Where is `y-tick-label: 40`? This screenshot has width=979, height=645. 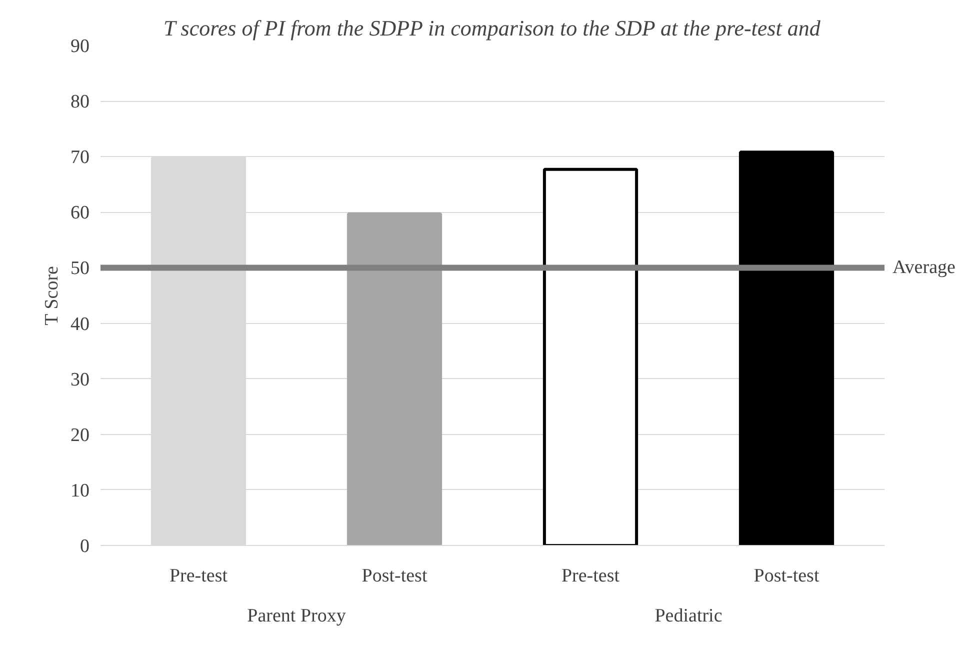 y-tick-label: 40 is located at coordinates (80, 324).